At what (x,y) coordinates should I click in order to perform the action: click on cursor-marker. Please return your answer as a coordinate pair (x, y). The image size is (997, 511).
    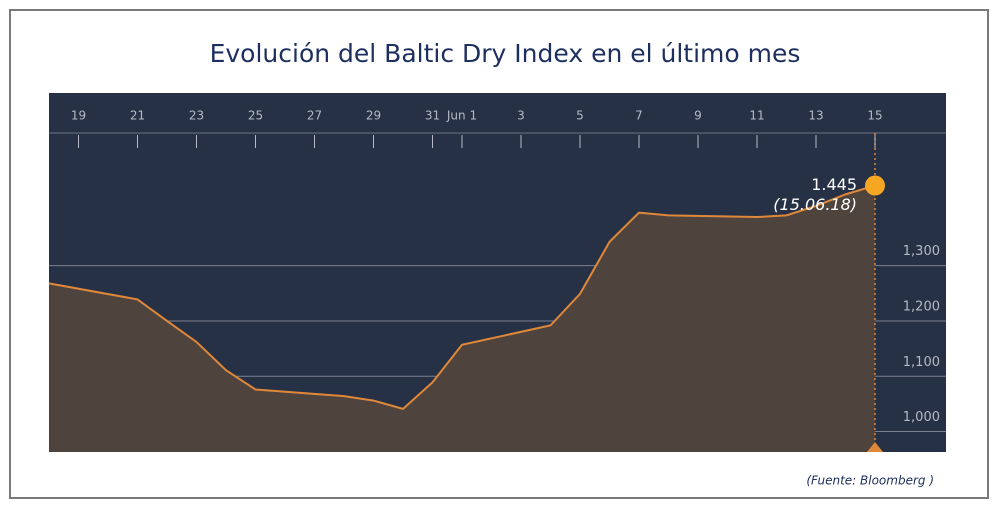
    Looking at the image, I should click on (875, 447).